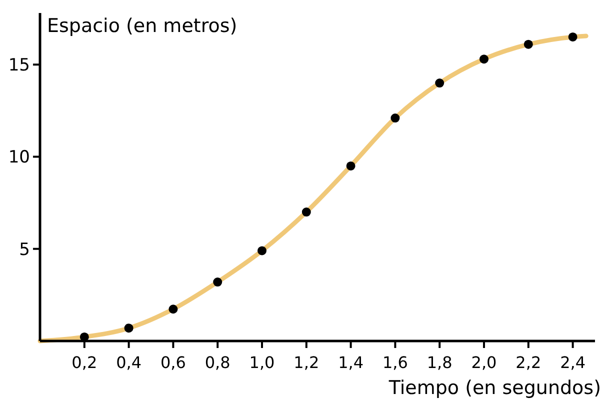 The height and width of the screenshot is (400, 603). Describe the element at coordinates (85, 362) in the screenshot. I see `x-tick-label: 0,2` at that location.